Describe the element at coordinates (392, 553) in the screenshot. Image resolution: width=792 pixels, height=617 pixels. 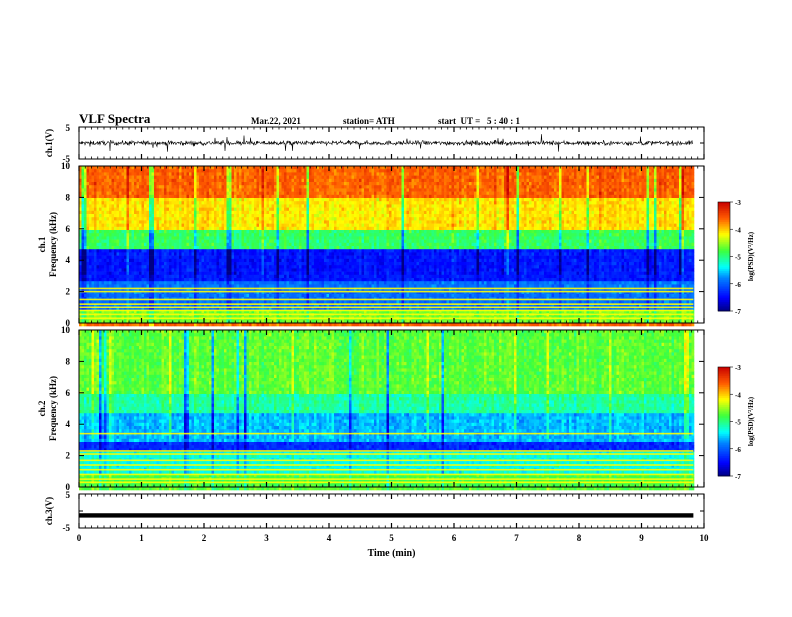
I see `x-axis-label: Time (min)` at that location.